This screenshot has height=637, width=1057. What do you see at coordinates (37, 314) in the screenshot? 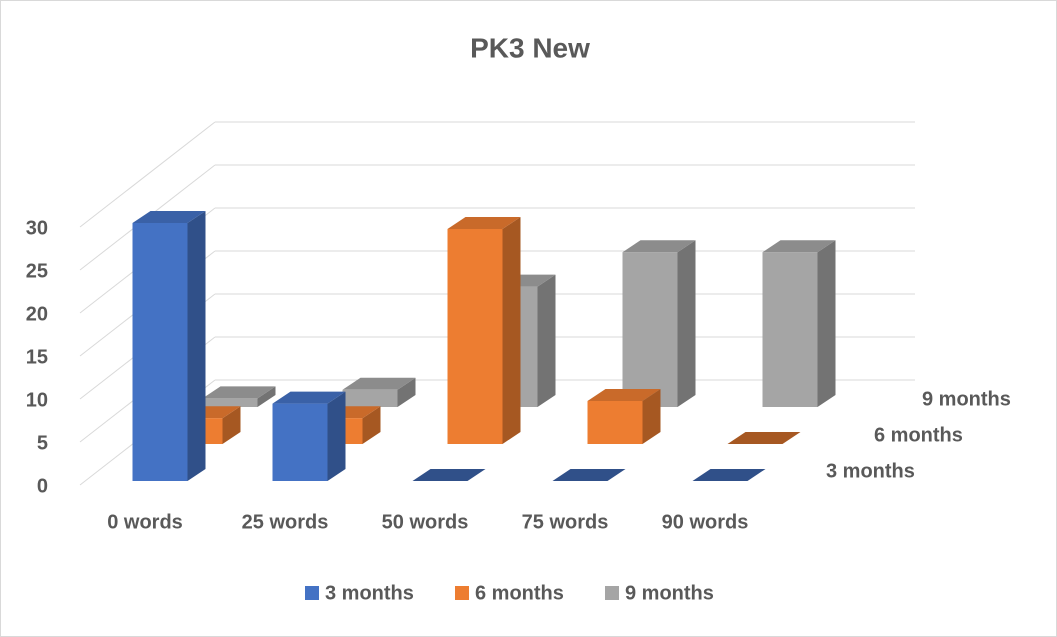
I see `y-tick-label: 20` at bounding box center [37, 314].